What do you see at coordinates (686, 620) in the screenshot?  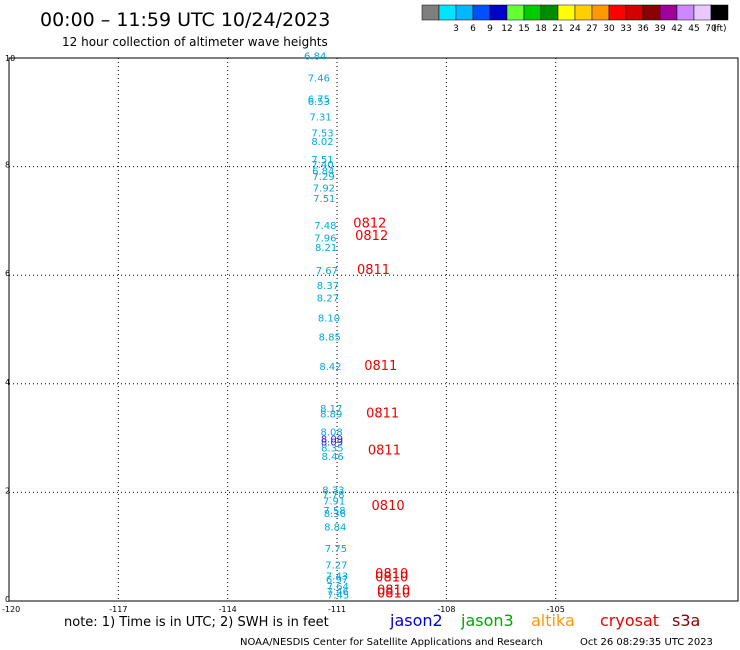 I see `legend-s3a: s3a` at bounding box center [686, 620].